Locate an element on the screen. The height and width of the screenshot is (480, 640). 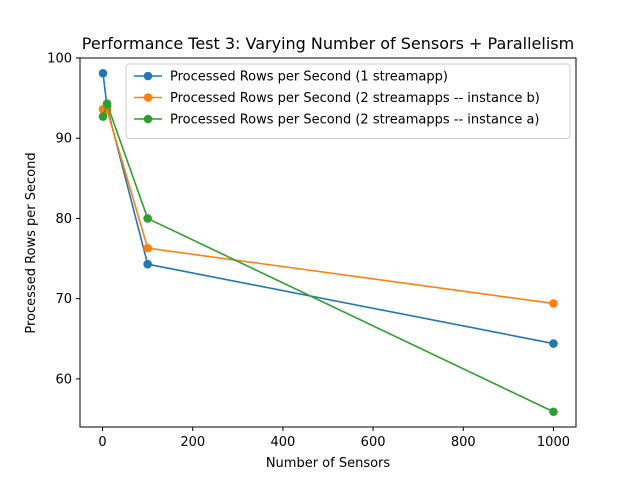
y-tick-label: 90 is located at coordinates (63, 139).